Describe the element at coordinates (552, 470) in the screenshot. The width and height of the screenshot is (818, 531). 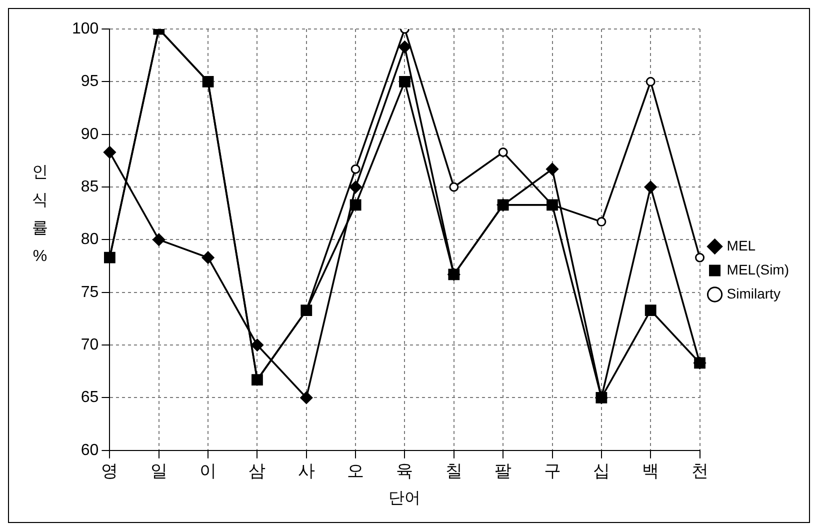
I see `x-tick-label: 구` at that location.